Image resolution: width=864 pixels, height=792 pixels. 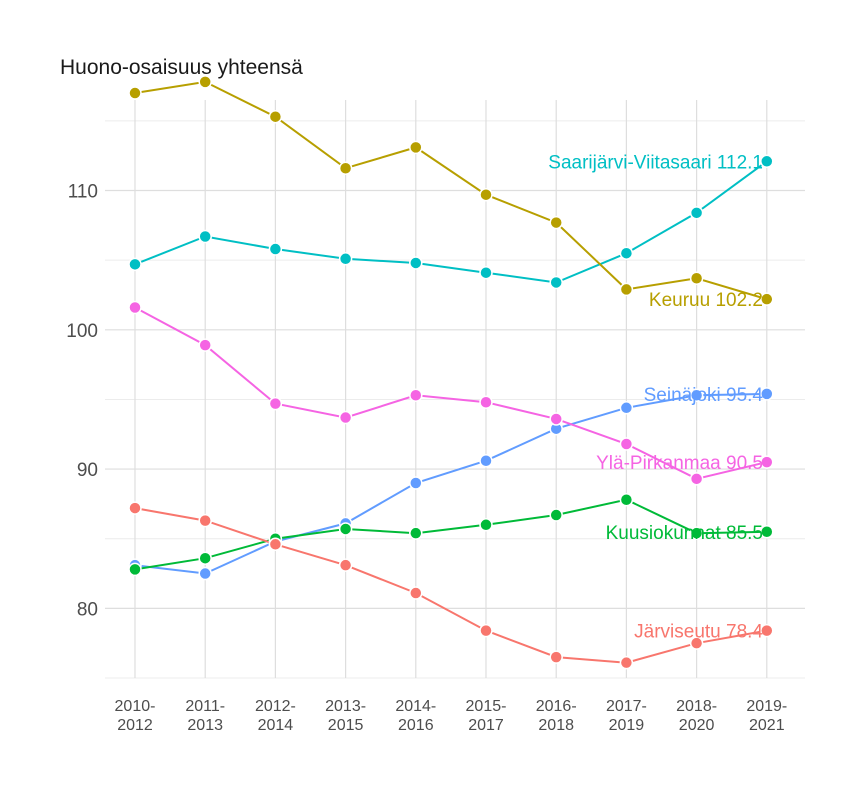 I want to click on series-end-label: Seinäjoki 95.4, so click(x=704, y=395).